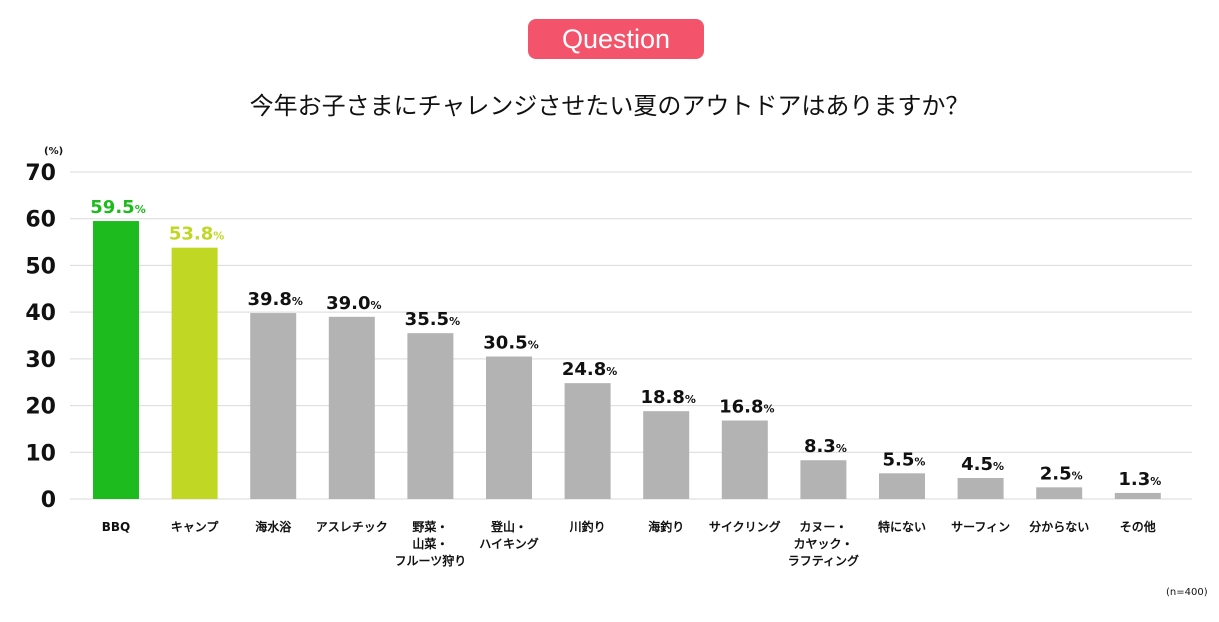 The height and width of the screenshot is (622, 1219). I want to click on y-tick-label: 70, so click(40, 173).